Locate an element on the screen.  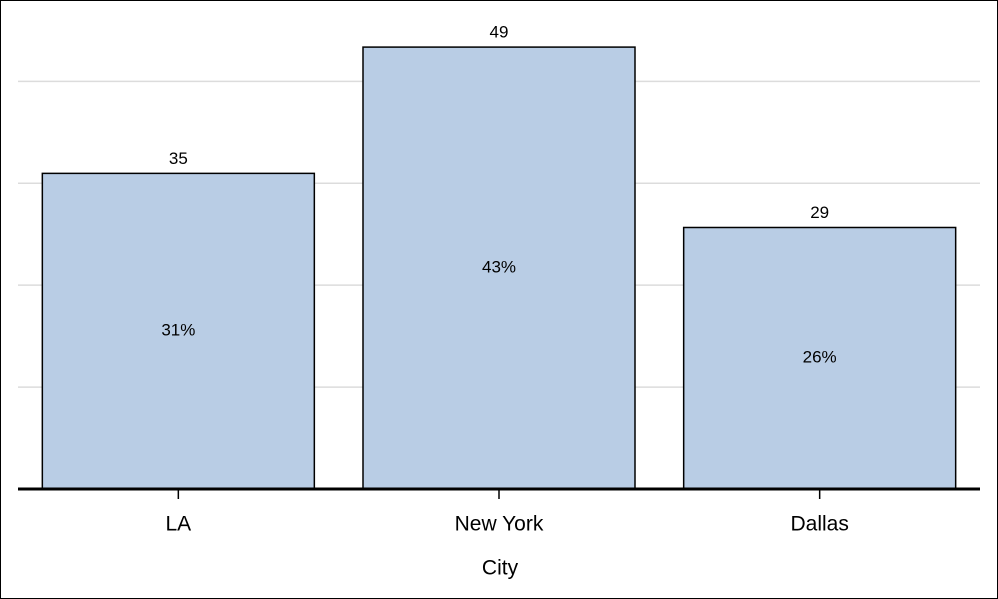
value-label: 26% is located at coordinates (820, 357).